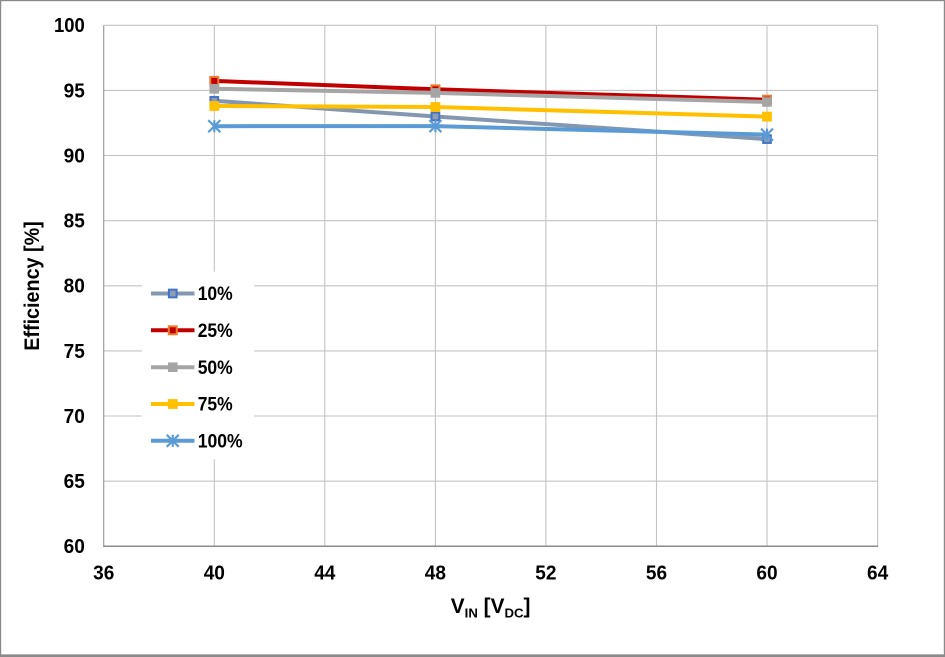 Image resolution: width=945 pixels, height=657 pixels. What do you see at coordinates (74, 287) in the screenshot?
I see `svg-text: 80` at bounding box center [74, 287].